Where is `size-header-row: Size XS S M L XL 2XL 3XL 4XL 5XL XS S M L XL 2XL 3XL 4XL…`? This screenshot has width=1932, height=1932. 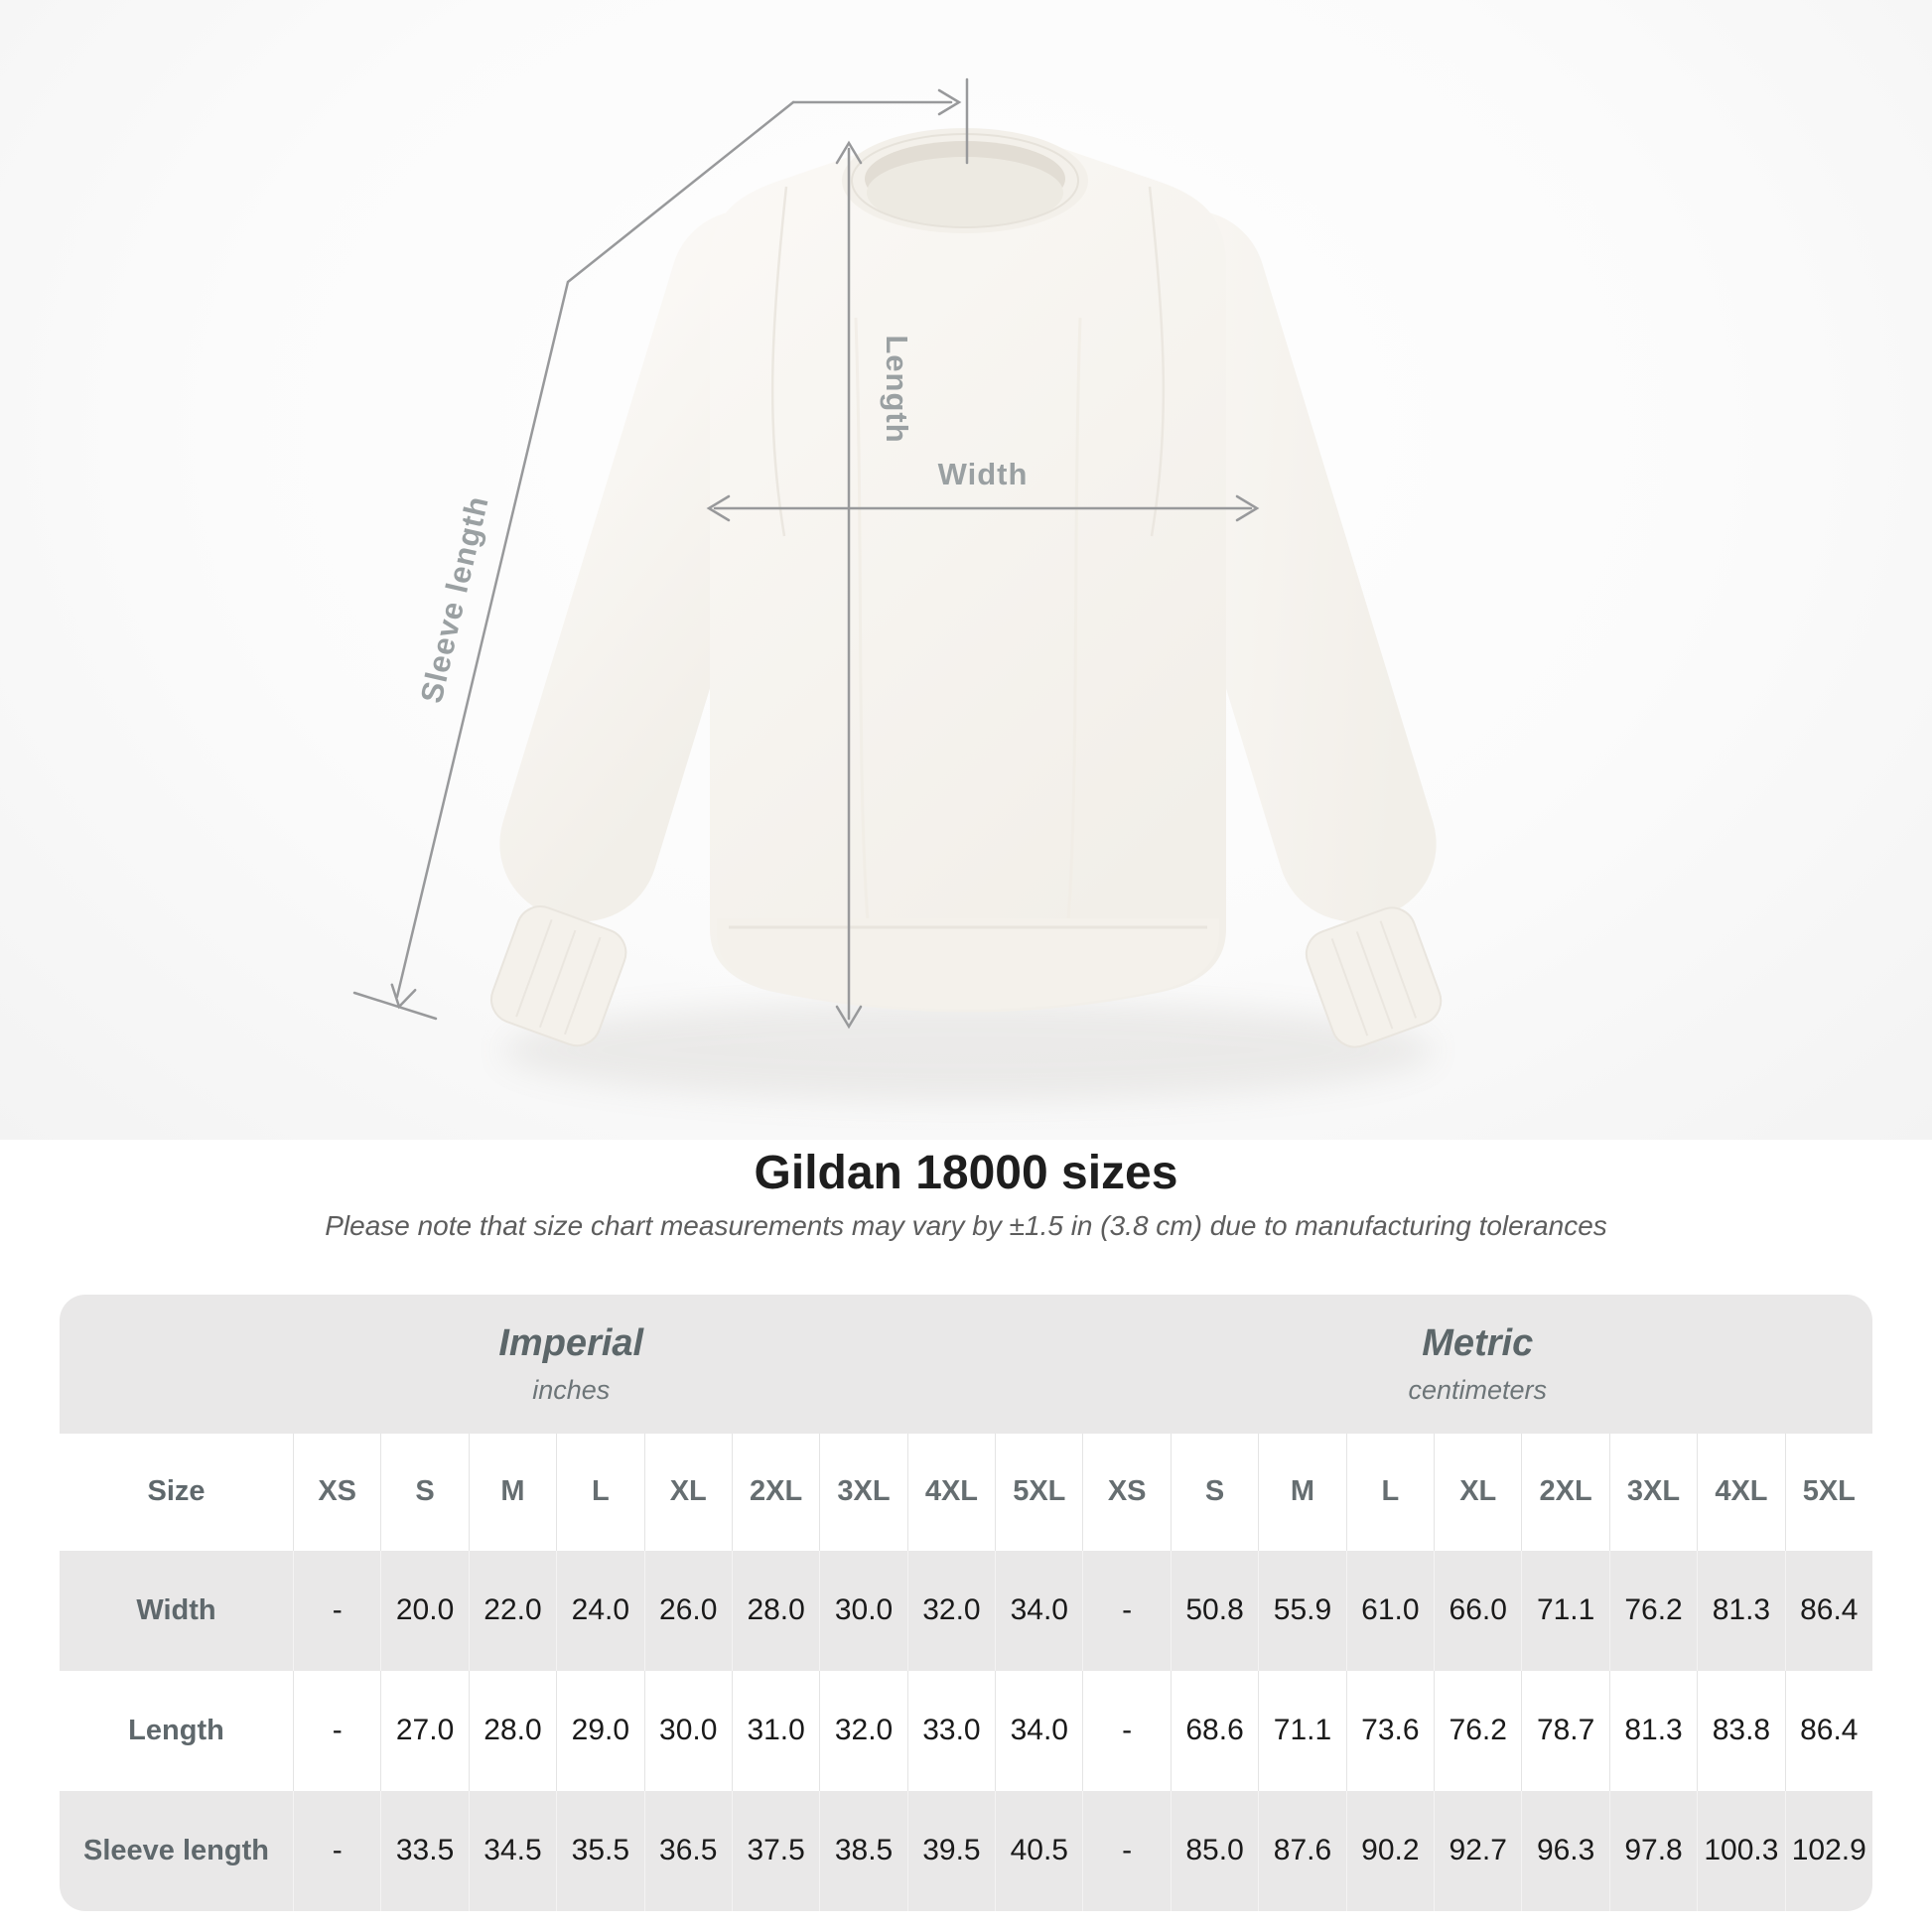
size-header-row: Size XS S M L XL 2XL 3XL 4XL 5XL XS S M L XL 2XL 3XL 4XL… is located at coordinates (966, 1492).